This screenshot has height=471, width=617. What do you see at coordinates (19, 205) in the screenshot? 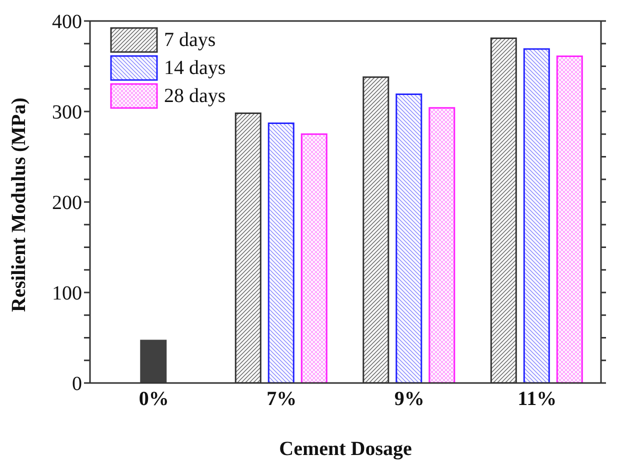
I see `y-axis-title: Resilient Modulus (MPa)` at bounding box center [19, 205].